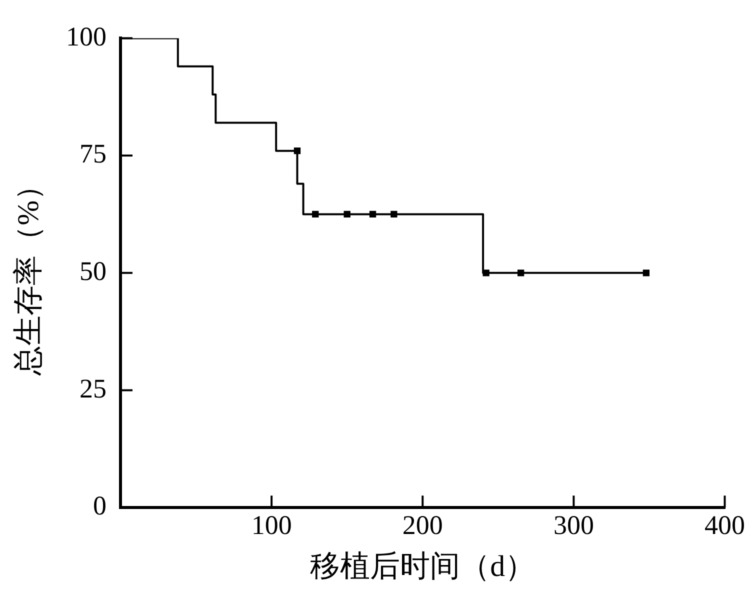 This screenshot has width=756, height=598. Describe the element at coordinates (93, 388) in the screenshot. I see `y-tick-label: 25` at that location.